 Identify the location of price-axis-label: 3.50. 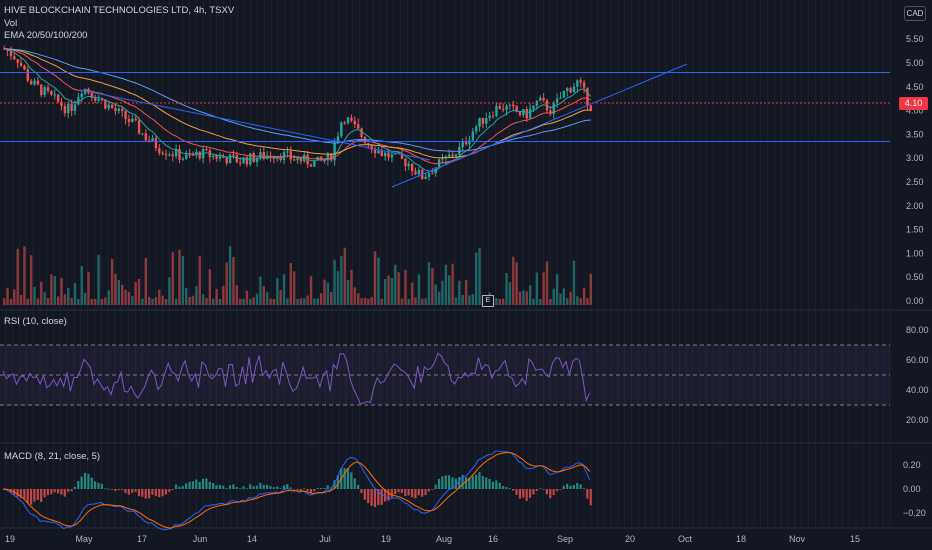
(915, 134).